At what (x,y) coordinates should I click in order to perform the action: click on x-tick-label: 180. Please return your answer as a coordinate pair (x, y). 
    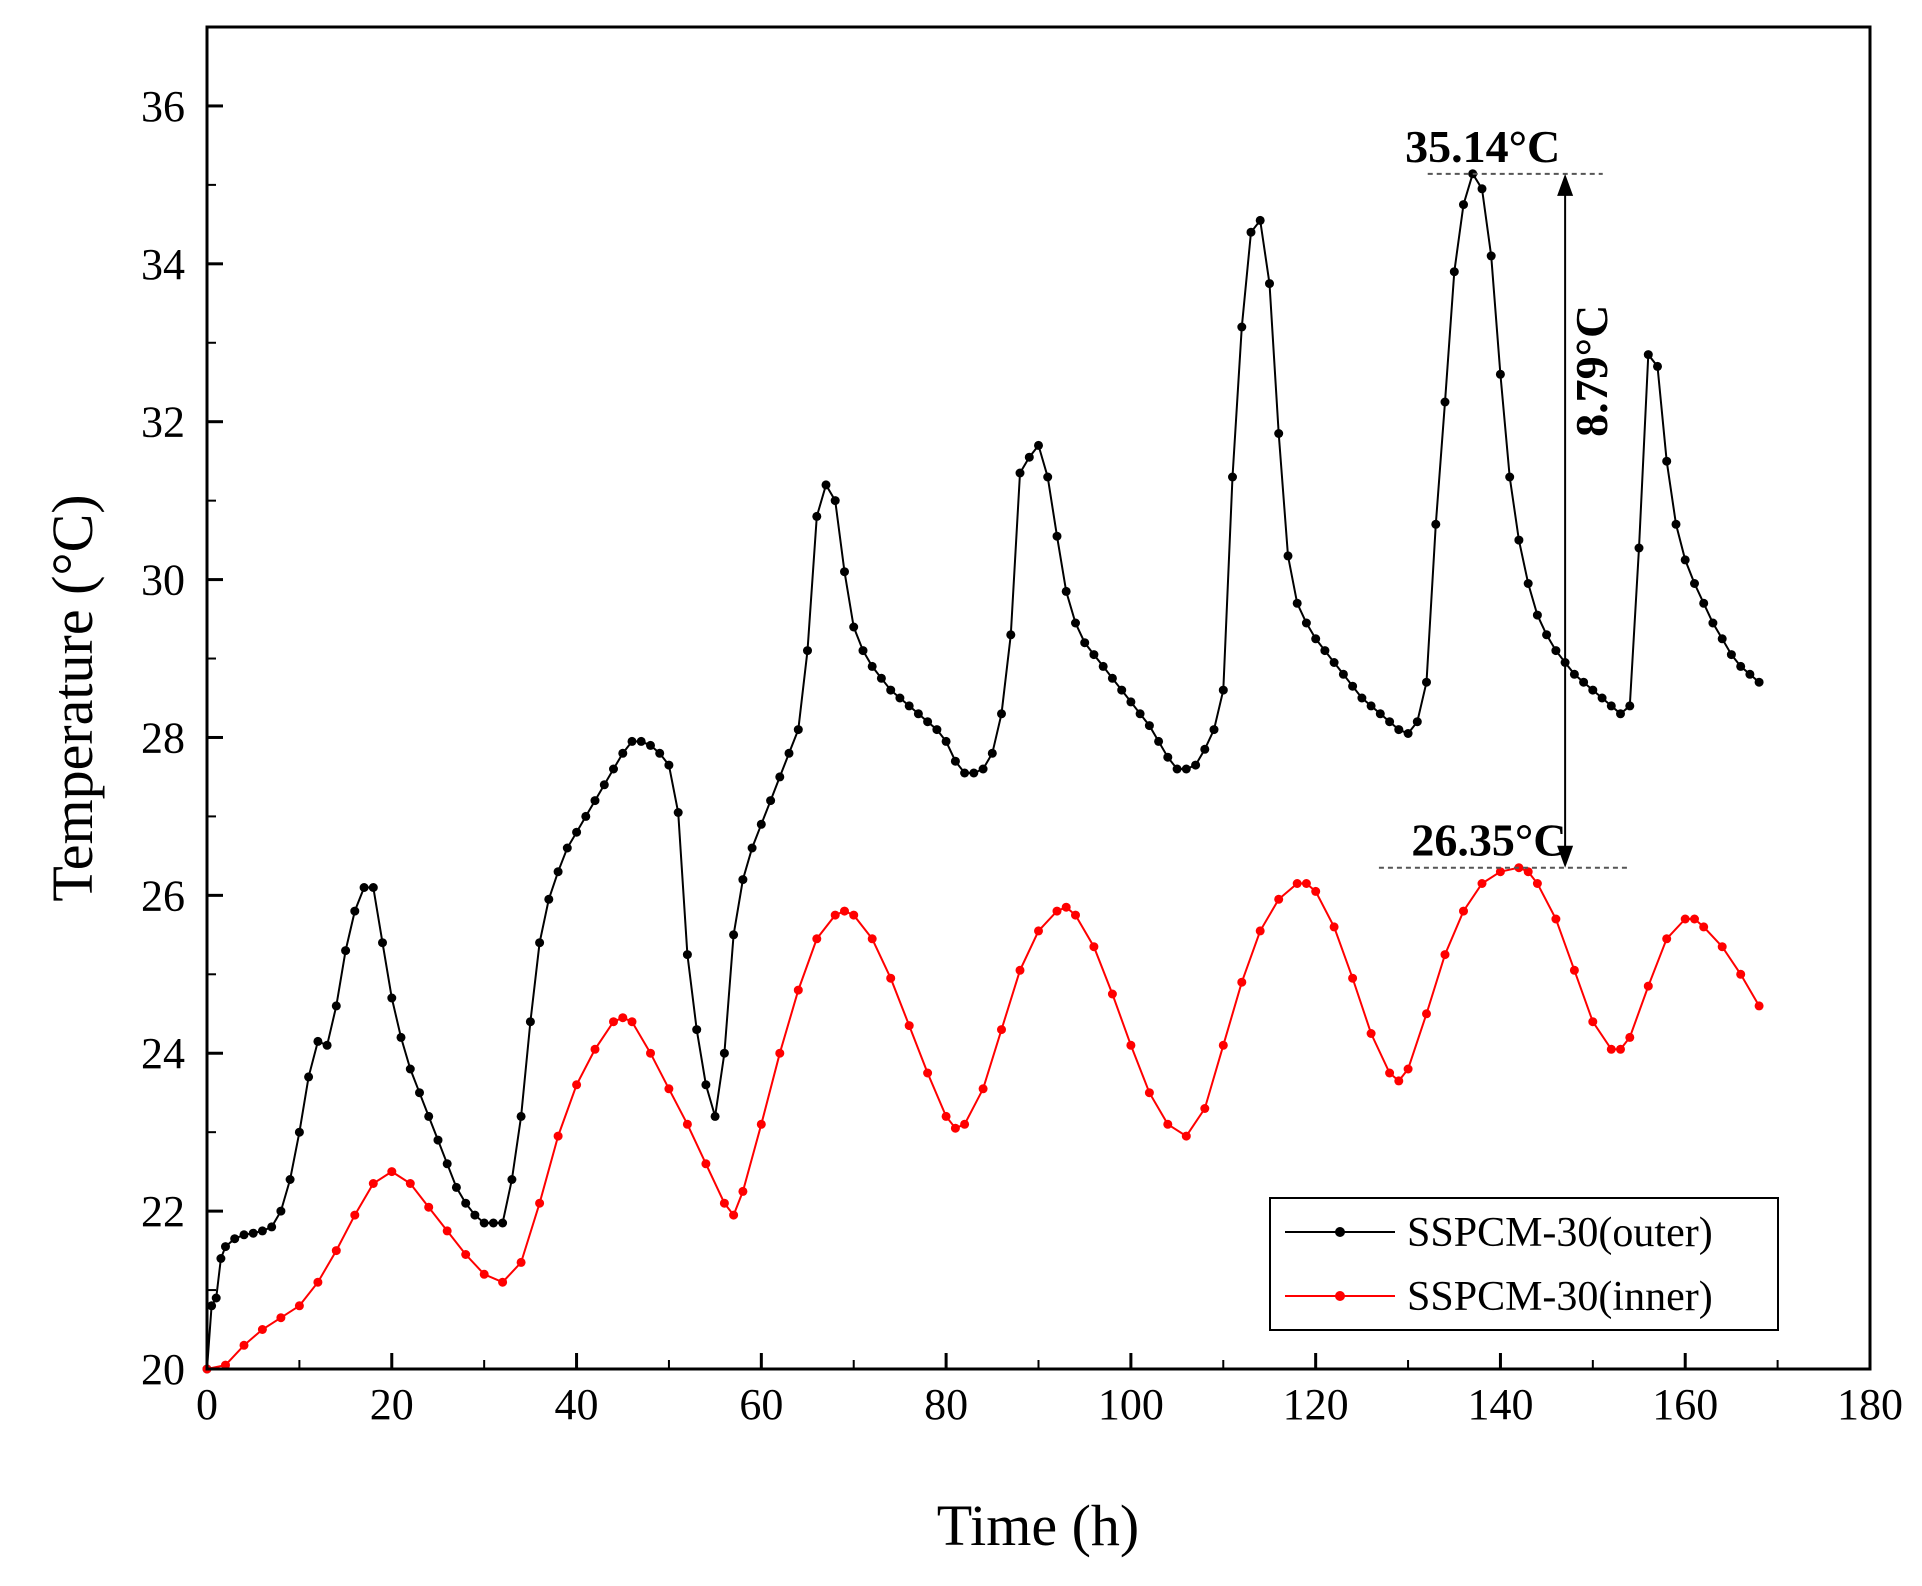
    Looking at the image, I should click on (1870, 1404).